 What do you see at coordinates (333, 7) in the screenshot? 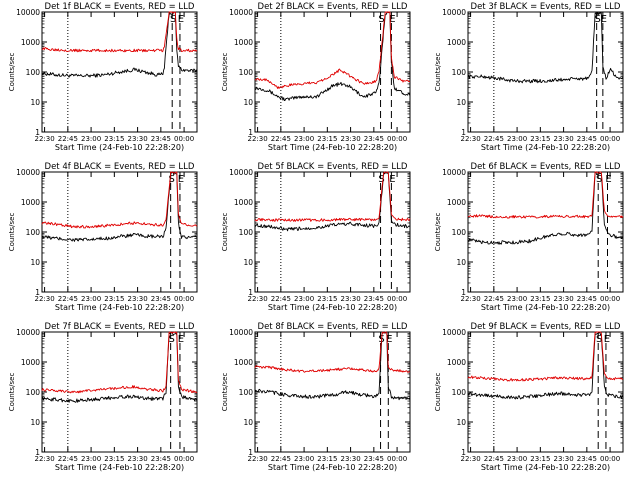
I see `panel-title: Det 2f BLACK = Events, RED = LLD` at bounding box center [333, 7].